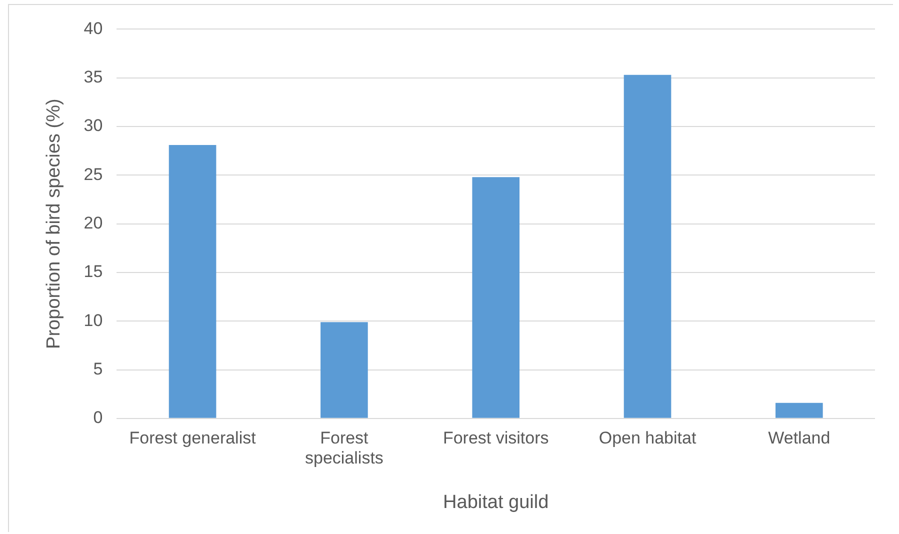 Image resolution: width=899 pixels, height=534 pixels. I want to click on y-tick-label: 35, so click(93, 77).